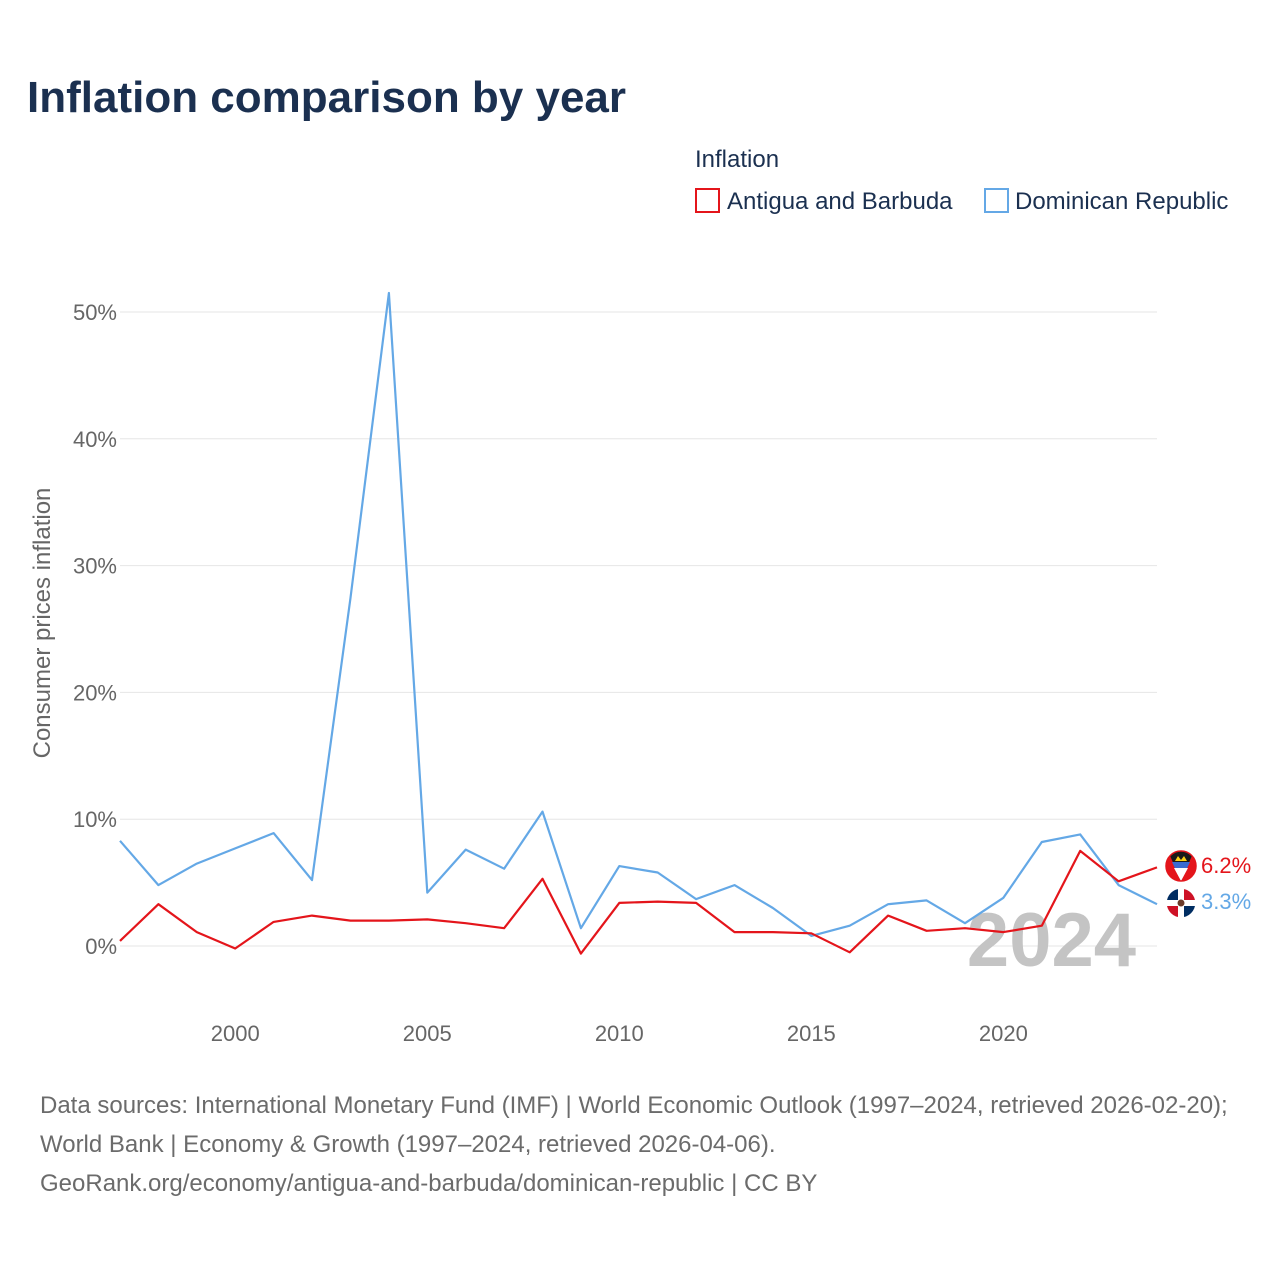 The height and width of the screenshot is (1280, 1280). What do you see at coordinates (1003, 1033) in the screenshot?
I see `x-tick-label: 2020` at bounding box center [1003, 1033].